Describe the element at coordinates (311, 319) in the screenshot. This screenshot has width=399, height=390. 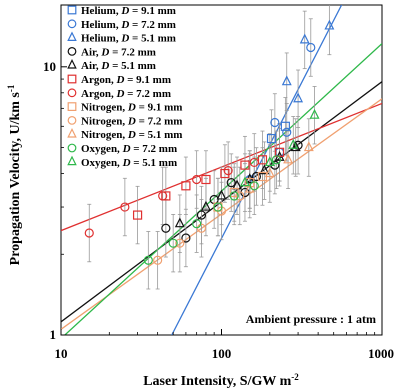
I see `ambient-pressure-annotation: Ambient pressure : 1 atm` at that location.